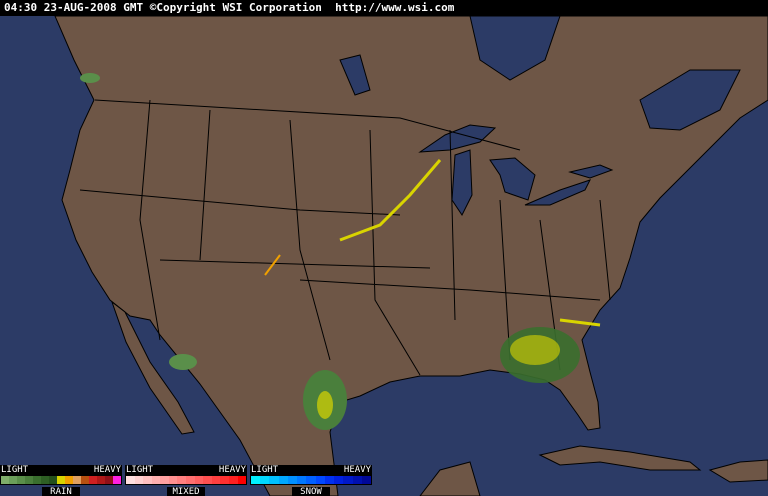 This screenshot has width=768, height=496. I want to click on legend-rain: LIGHT HEAVY RAIN, so click(61, 480).